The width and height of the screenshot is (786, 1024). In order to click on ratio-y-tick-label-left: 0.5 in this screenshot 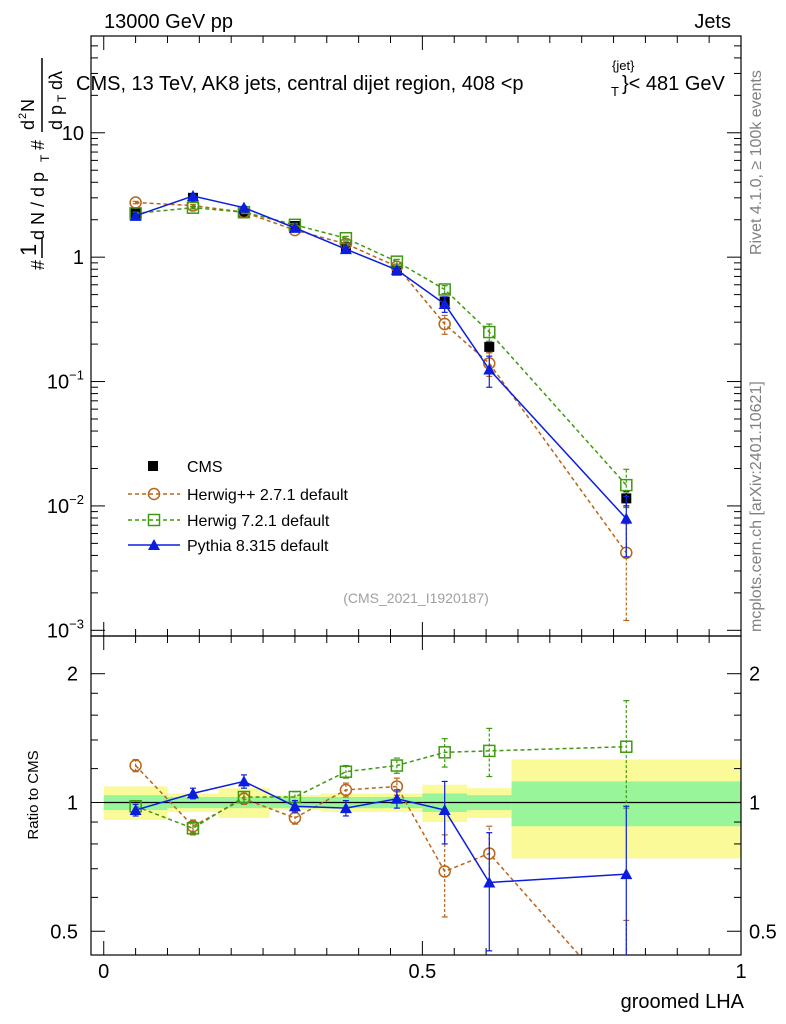, I will do `click(64, 932)`.